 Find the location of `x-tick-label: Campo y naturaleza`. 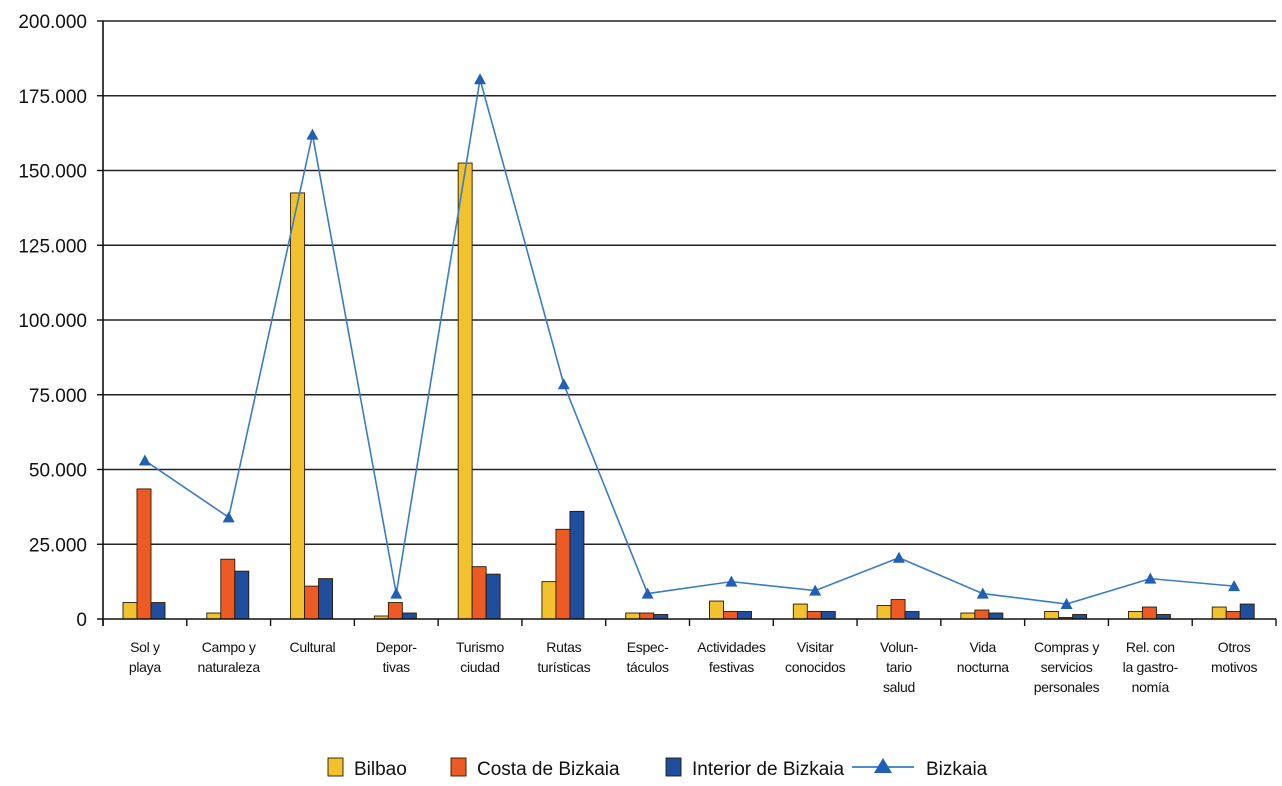

x-tick-label: Campo y naturaleza is located at coordinates (228, 657).